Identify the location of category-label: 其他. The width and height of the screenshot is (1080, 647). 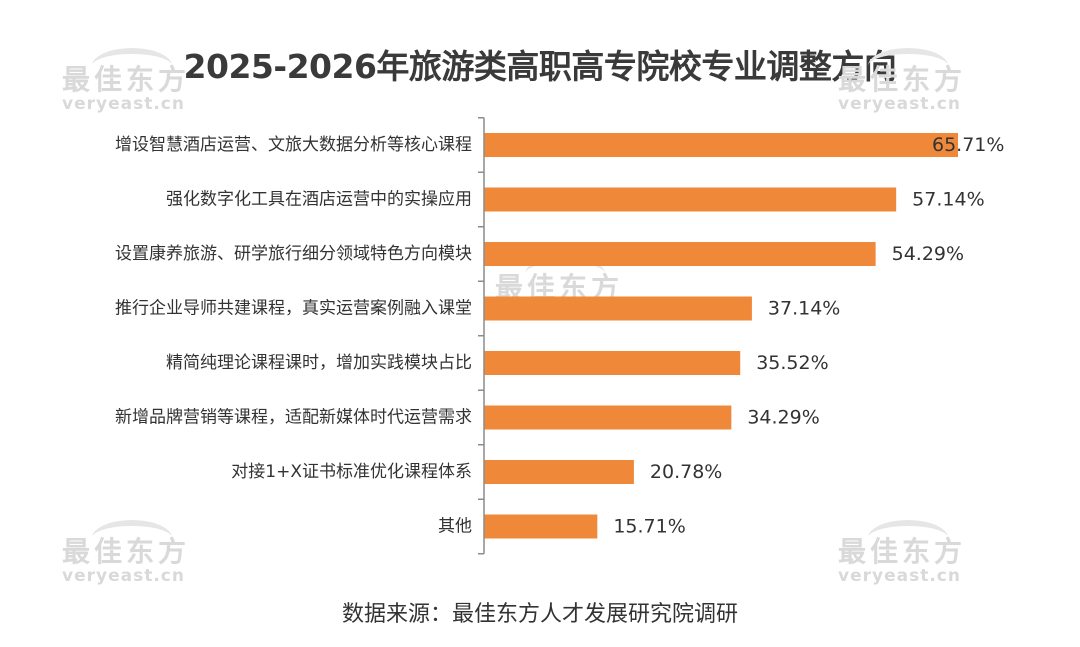
(455, 527).